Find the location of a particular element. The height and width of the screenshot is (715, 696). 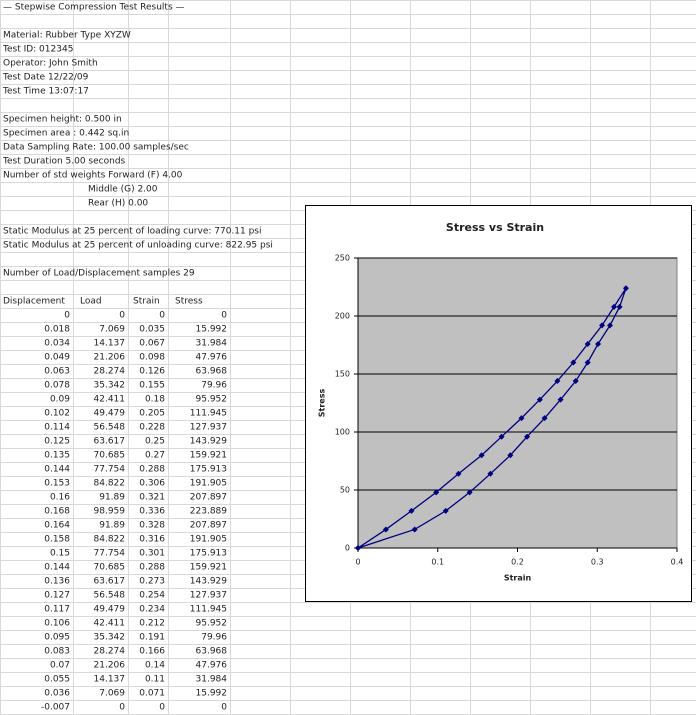

cell-number: 0.135 is located at coordinates (57, 456).